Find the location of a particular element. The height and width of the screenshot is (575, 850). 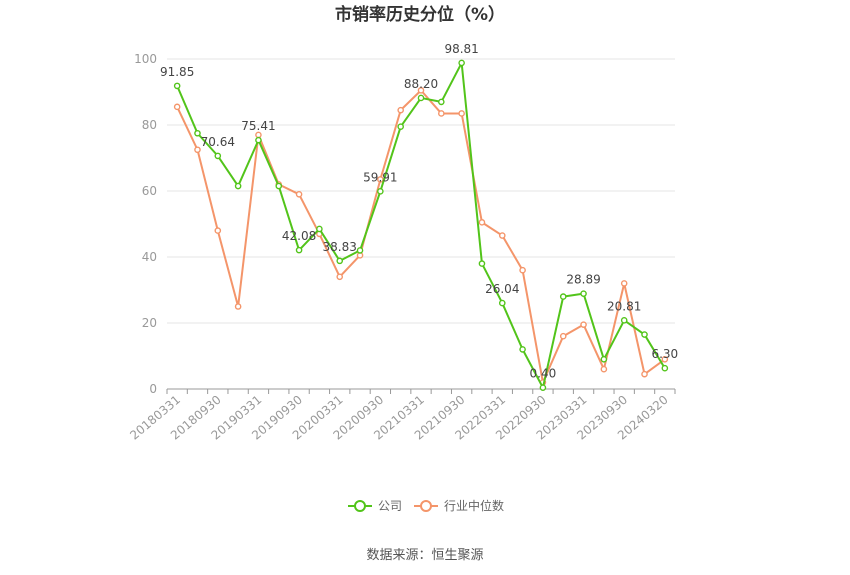

data-label: 20.81 is located at coordinates (624, 306).